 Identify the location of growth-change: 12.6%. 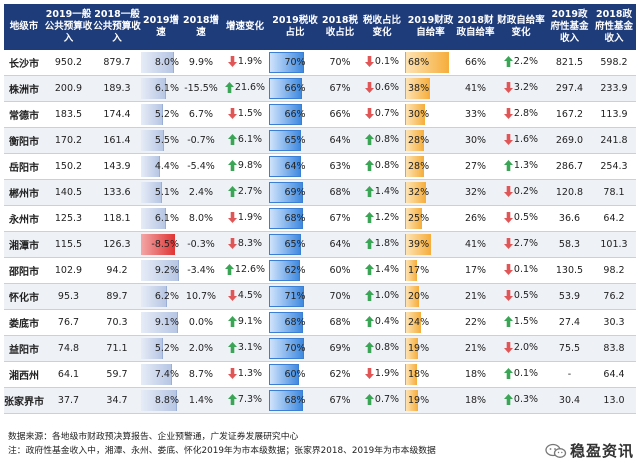
(245, 270).